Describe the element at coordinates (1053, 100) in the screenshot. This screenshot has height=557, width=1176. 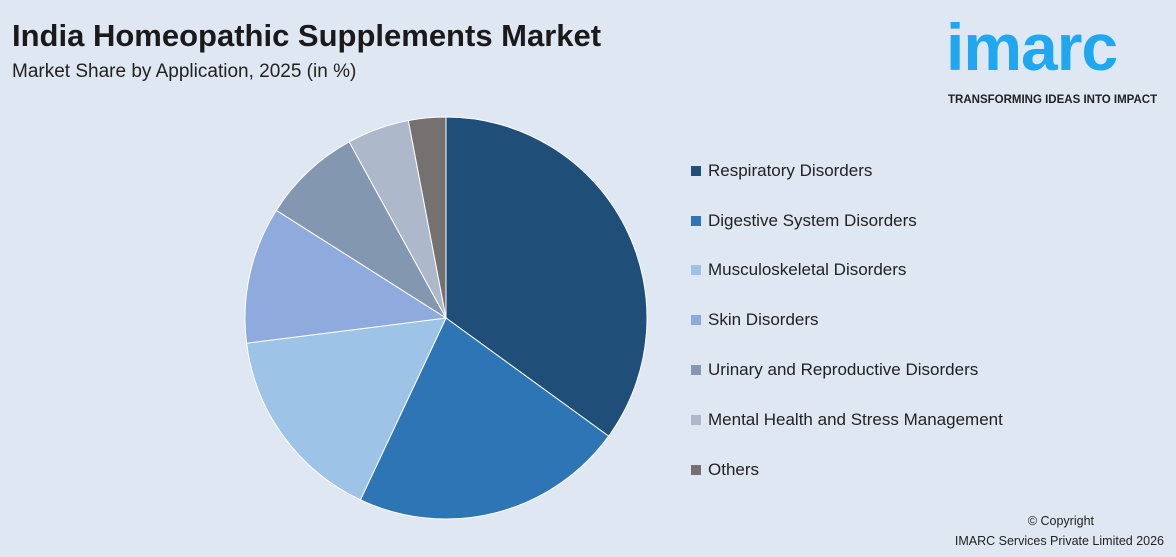
I see `logo-tagline: TRANSFORMING IDEAS INTO IMPACT` at that location.